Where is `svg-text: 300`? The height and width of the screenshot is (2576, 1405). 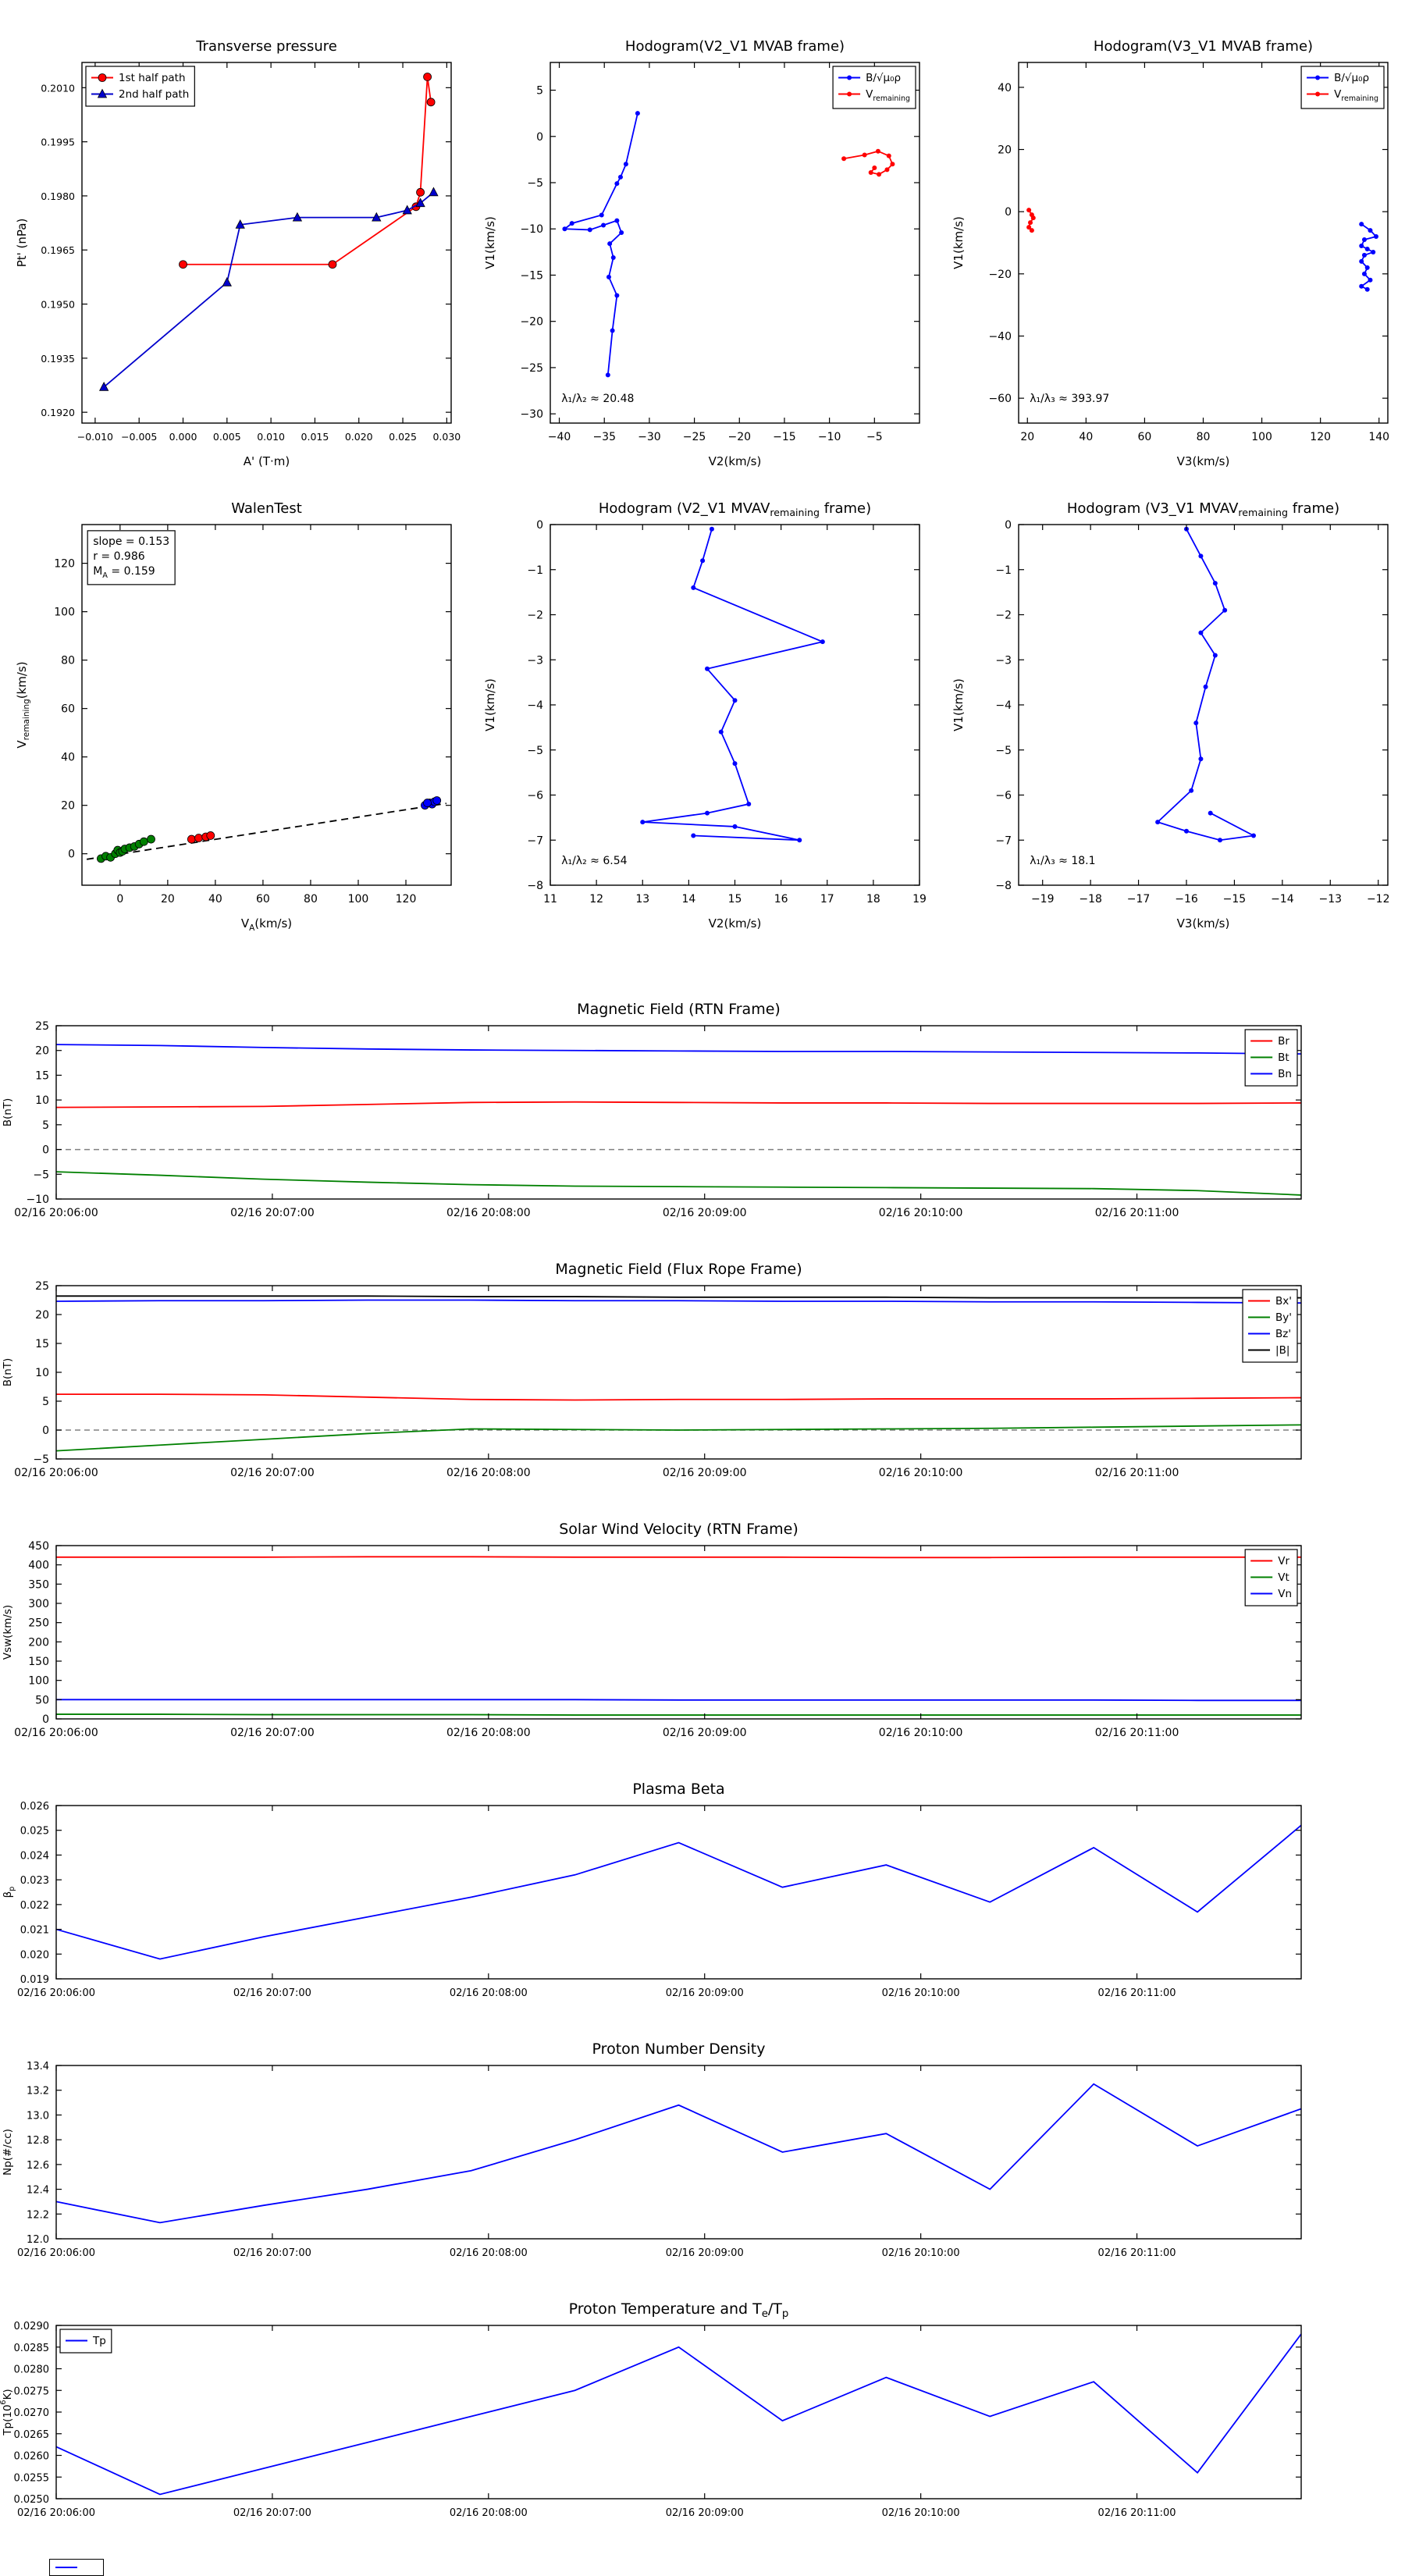
svg-text: 300 is located at coordinates (38, 1604).